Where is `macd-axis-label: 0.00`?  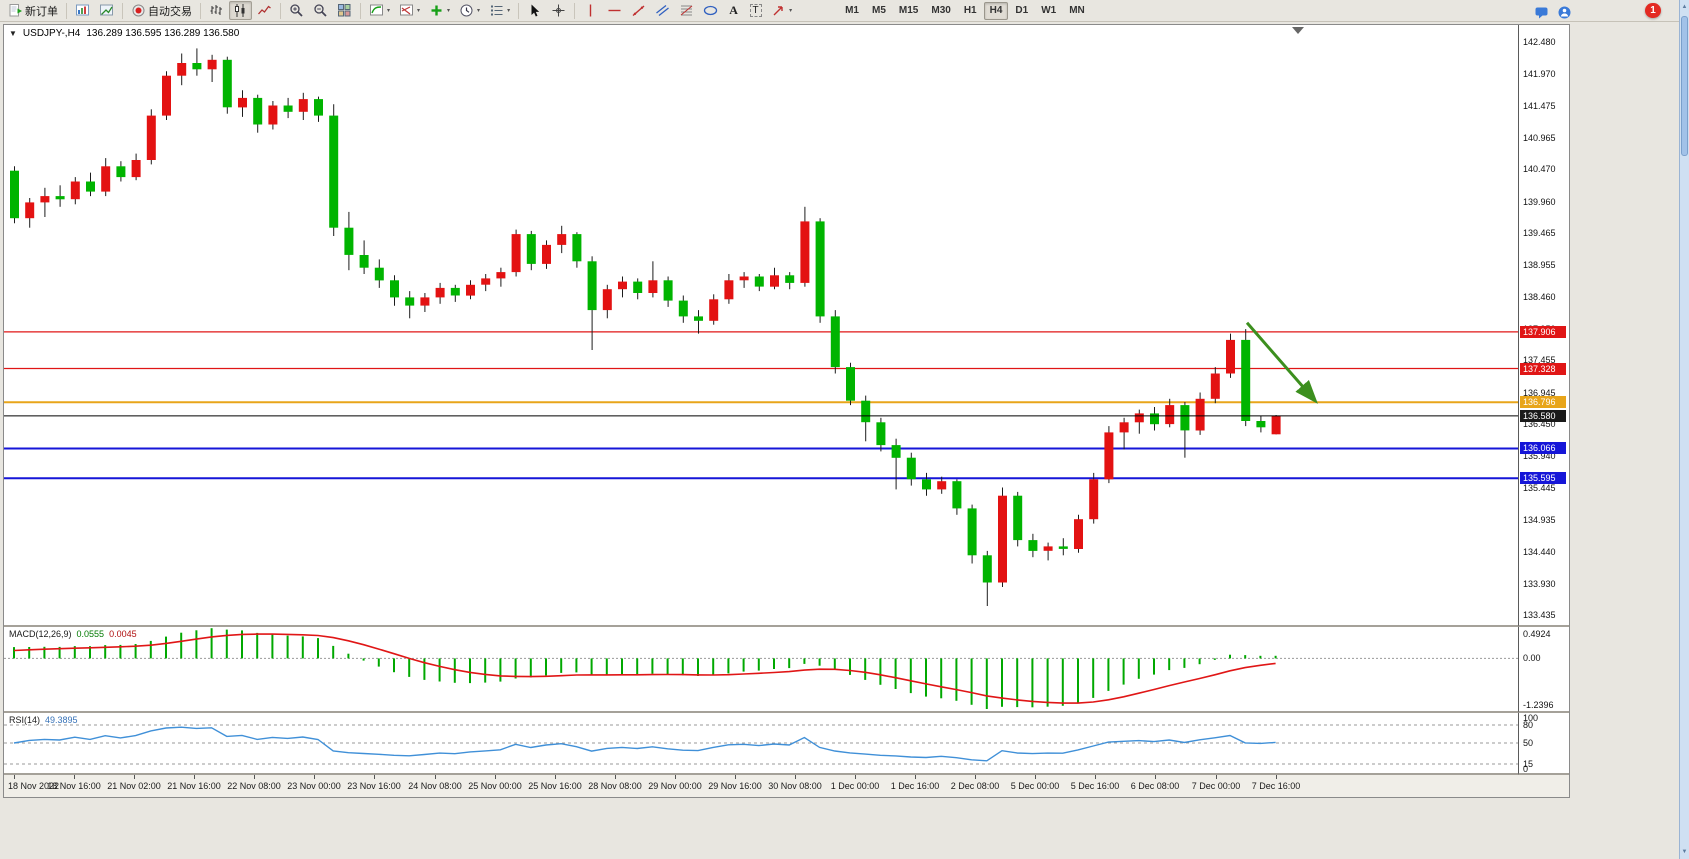
macd-axis-label: 0.00 is located at coordinates (1532, 658).